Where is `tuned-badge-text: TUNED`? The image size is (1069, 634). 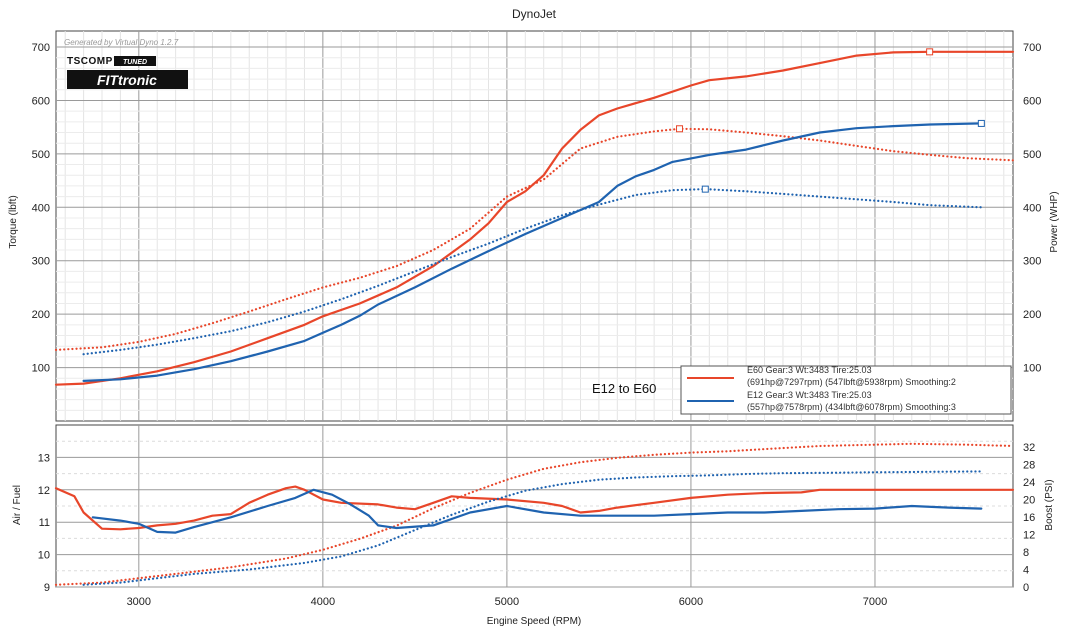 tuned-badge-text: TUNED is located at coordinates (135, 62).